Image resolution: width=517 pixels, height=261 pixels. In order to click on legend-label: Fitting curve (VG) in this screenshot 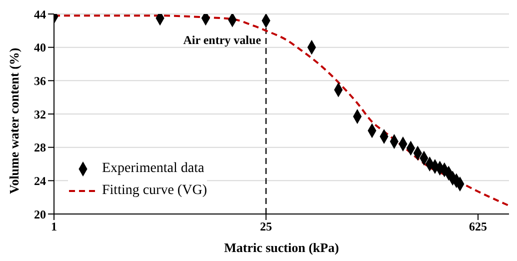, I will do `click(154, 191)`.